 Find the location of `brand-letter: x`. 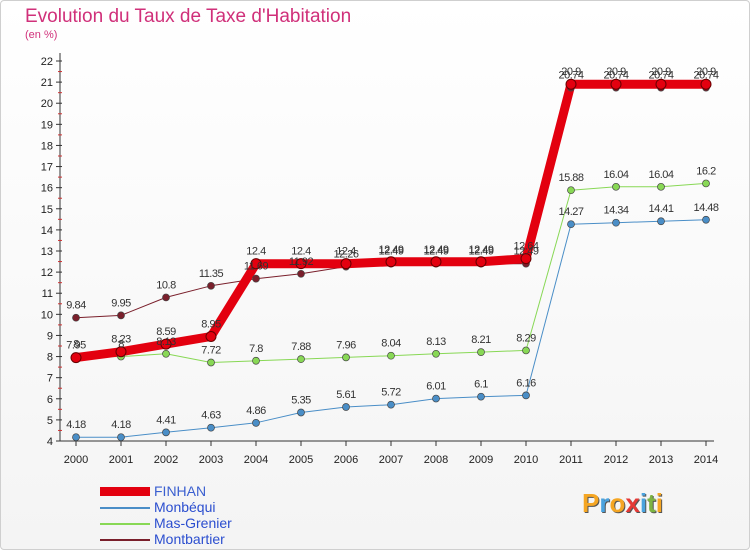

brand-letter: x is located at coordinates (632, 503).